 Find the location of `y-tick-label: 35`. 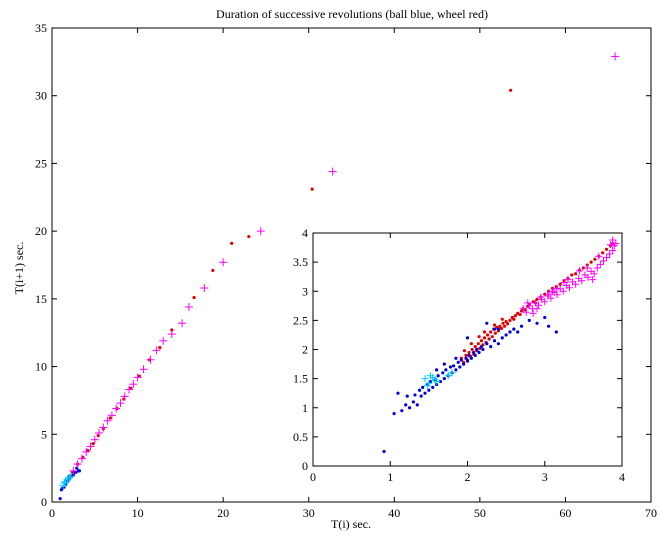

y-tick-label: 35 is located at coordinates (41, 28).